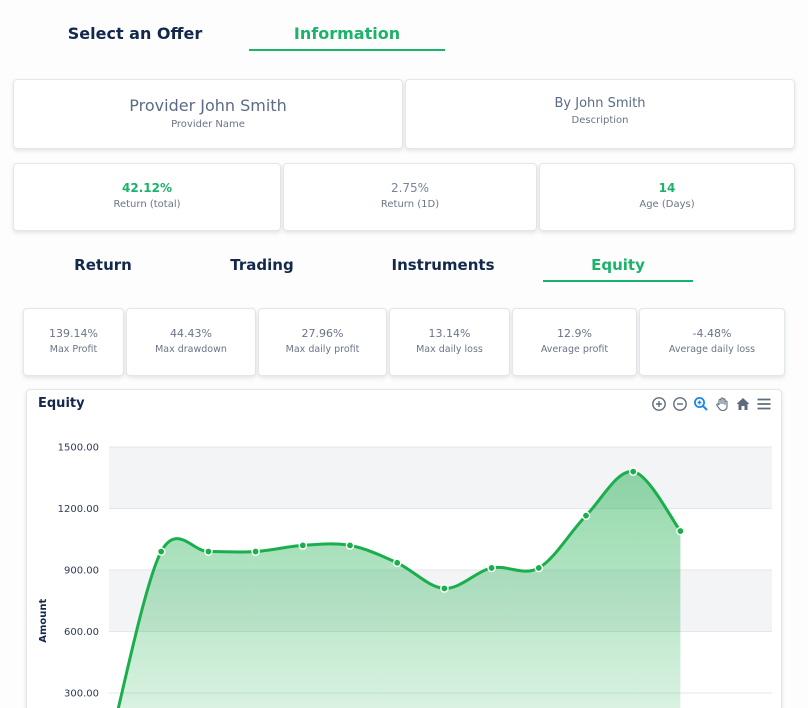 The image size is (808, 708). I want to click on top-tabs: Select an Offer Information, so click(404, 30).